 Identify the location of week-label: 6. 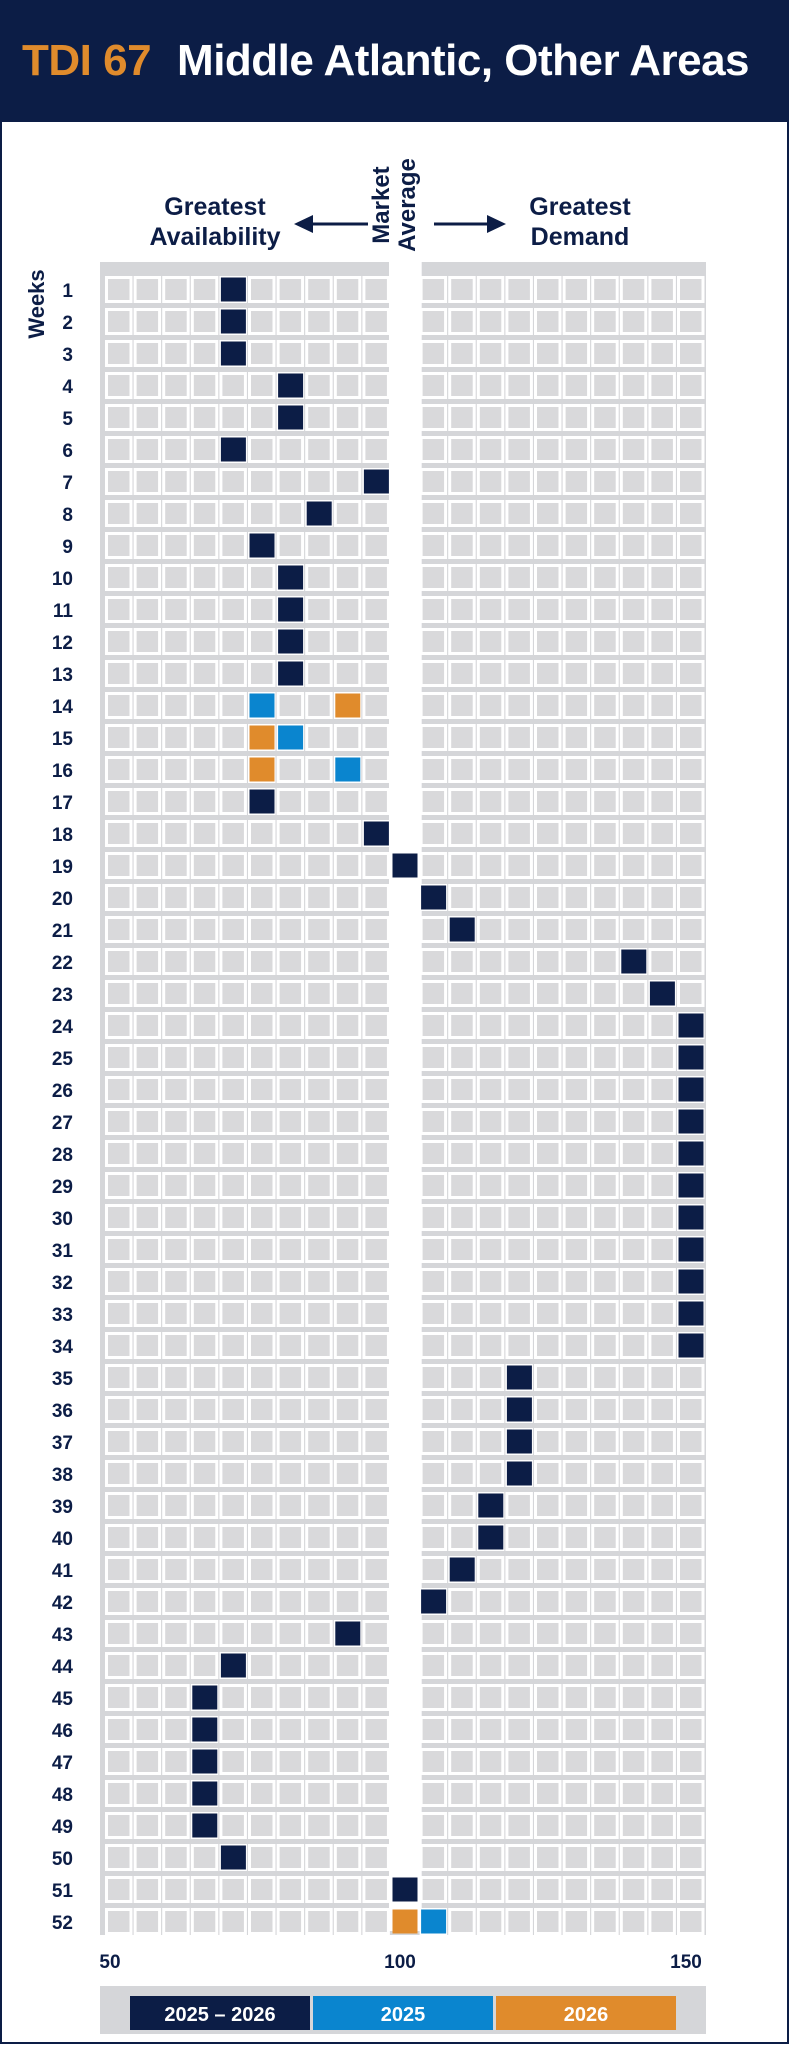
(67, 451).